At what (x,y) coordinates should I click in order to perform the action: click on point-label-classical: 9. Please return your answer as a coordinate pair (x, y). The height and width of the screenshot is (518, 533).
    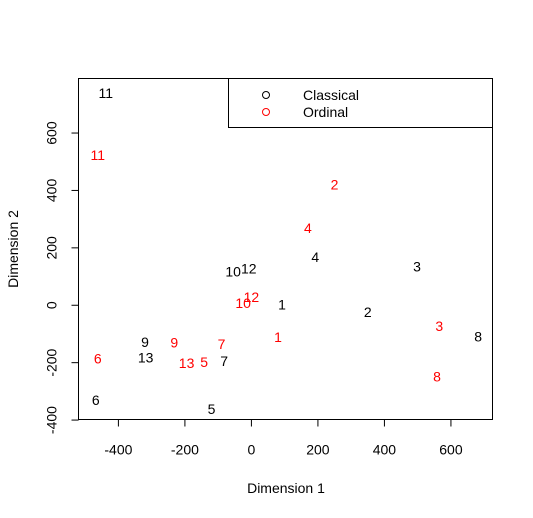
    Looking at the image, I should click on (145, 342).